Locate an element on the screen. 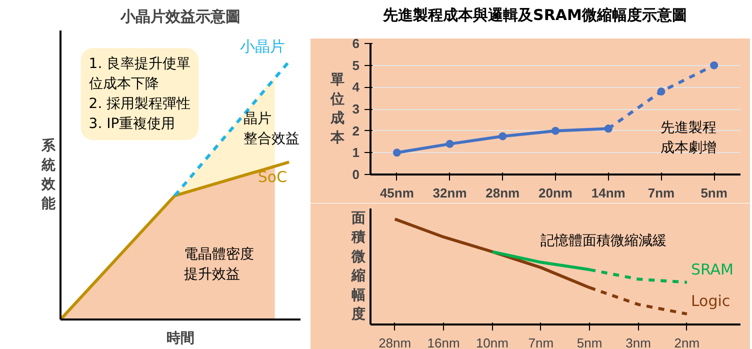 This screenshot has width=752, height=349. x-tick-label: 3nm is located at coordinates (638, 342).